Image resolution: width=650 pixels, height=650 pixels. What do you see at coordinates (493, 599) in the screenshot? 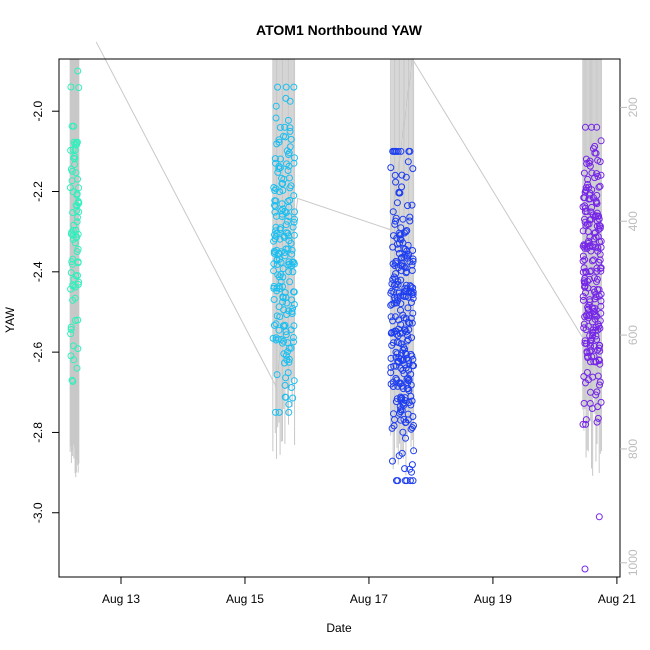
I see `x-tick-label: Aug 19` at bounding box center [493, 599].